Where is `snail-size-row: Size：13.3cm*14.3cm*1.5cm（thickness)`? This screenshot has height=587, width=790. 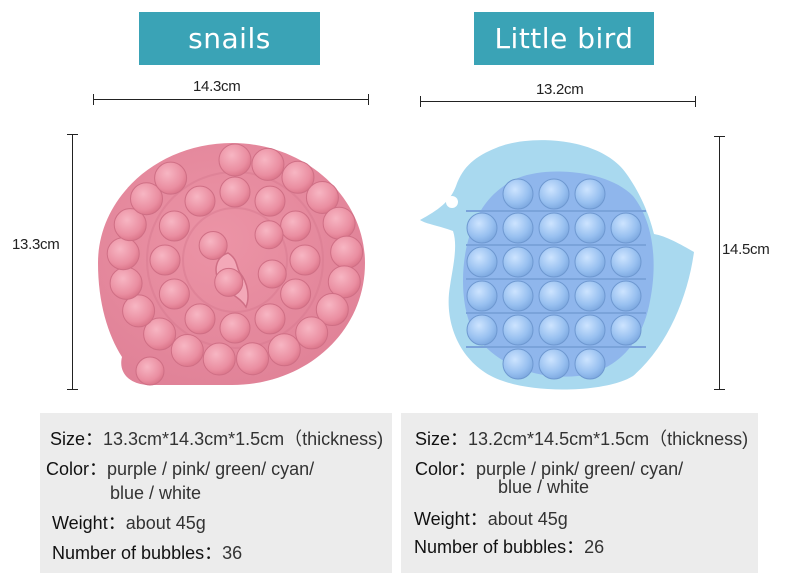
snail-size-row: Size：13.3cm*14.3cm*1.5cm（thickness) is located at coordinates (216, 438).